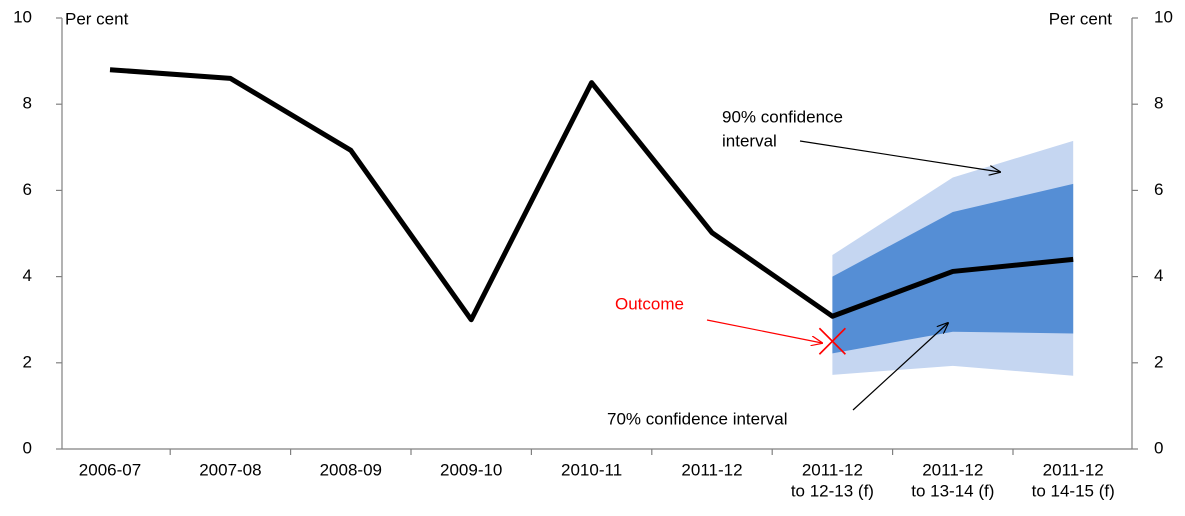  I want to click on y2-tick-label: 0, so click(1158, 447).